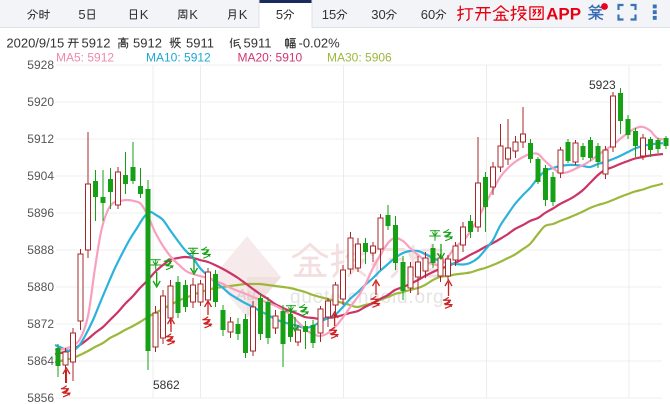  Describe the element at coordinates (428, 14) in the screenshot. I see `svg-text: 60` at that location.